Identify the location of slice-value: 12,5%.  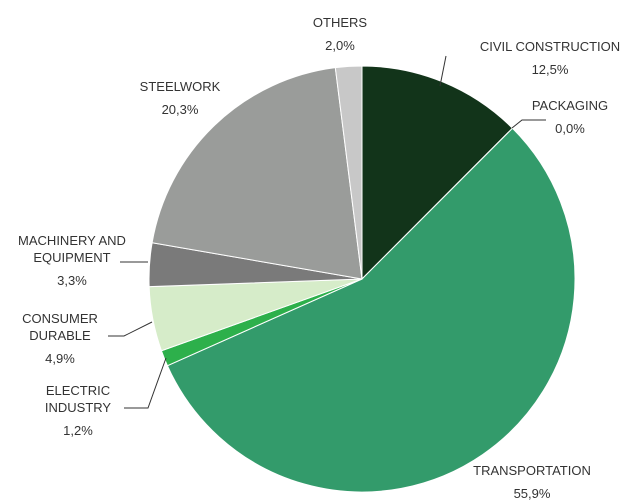
(550, 69).